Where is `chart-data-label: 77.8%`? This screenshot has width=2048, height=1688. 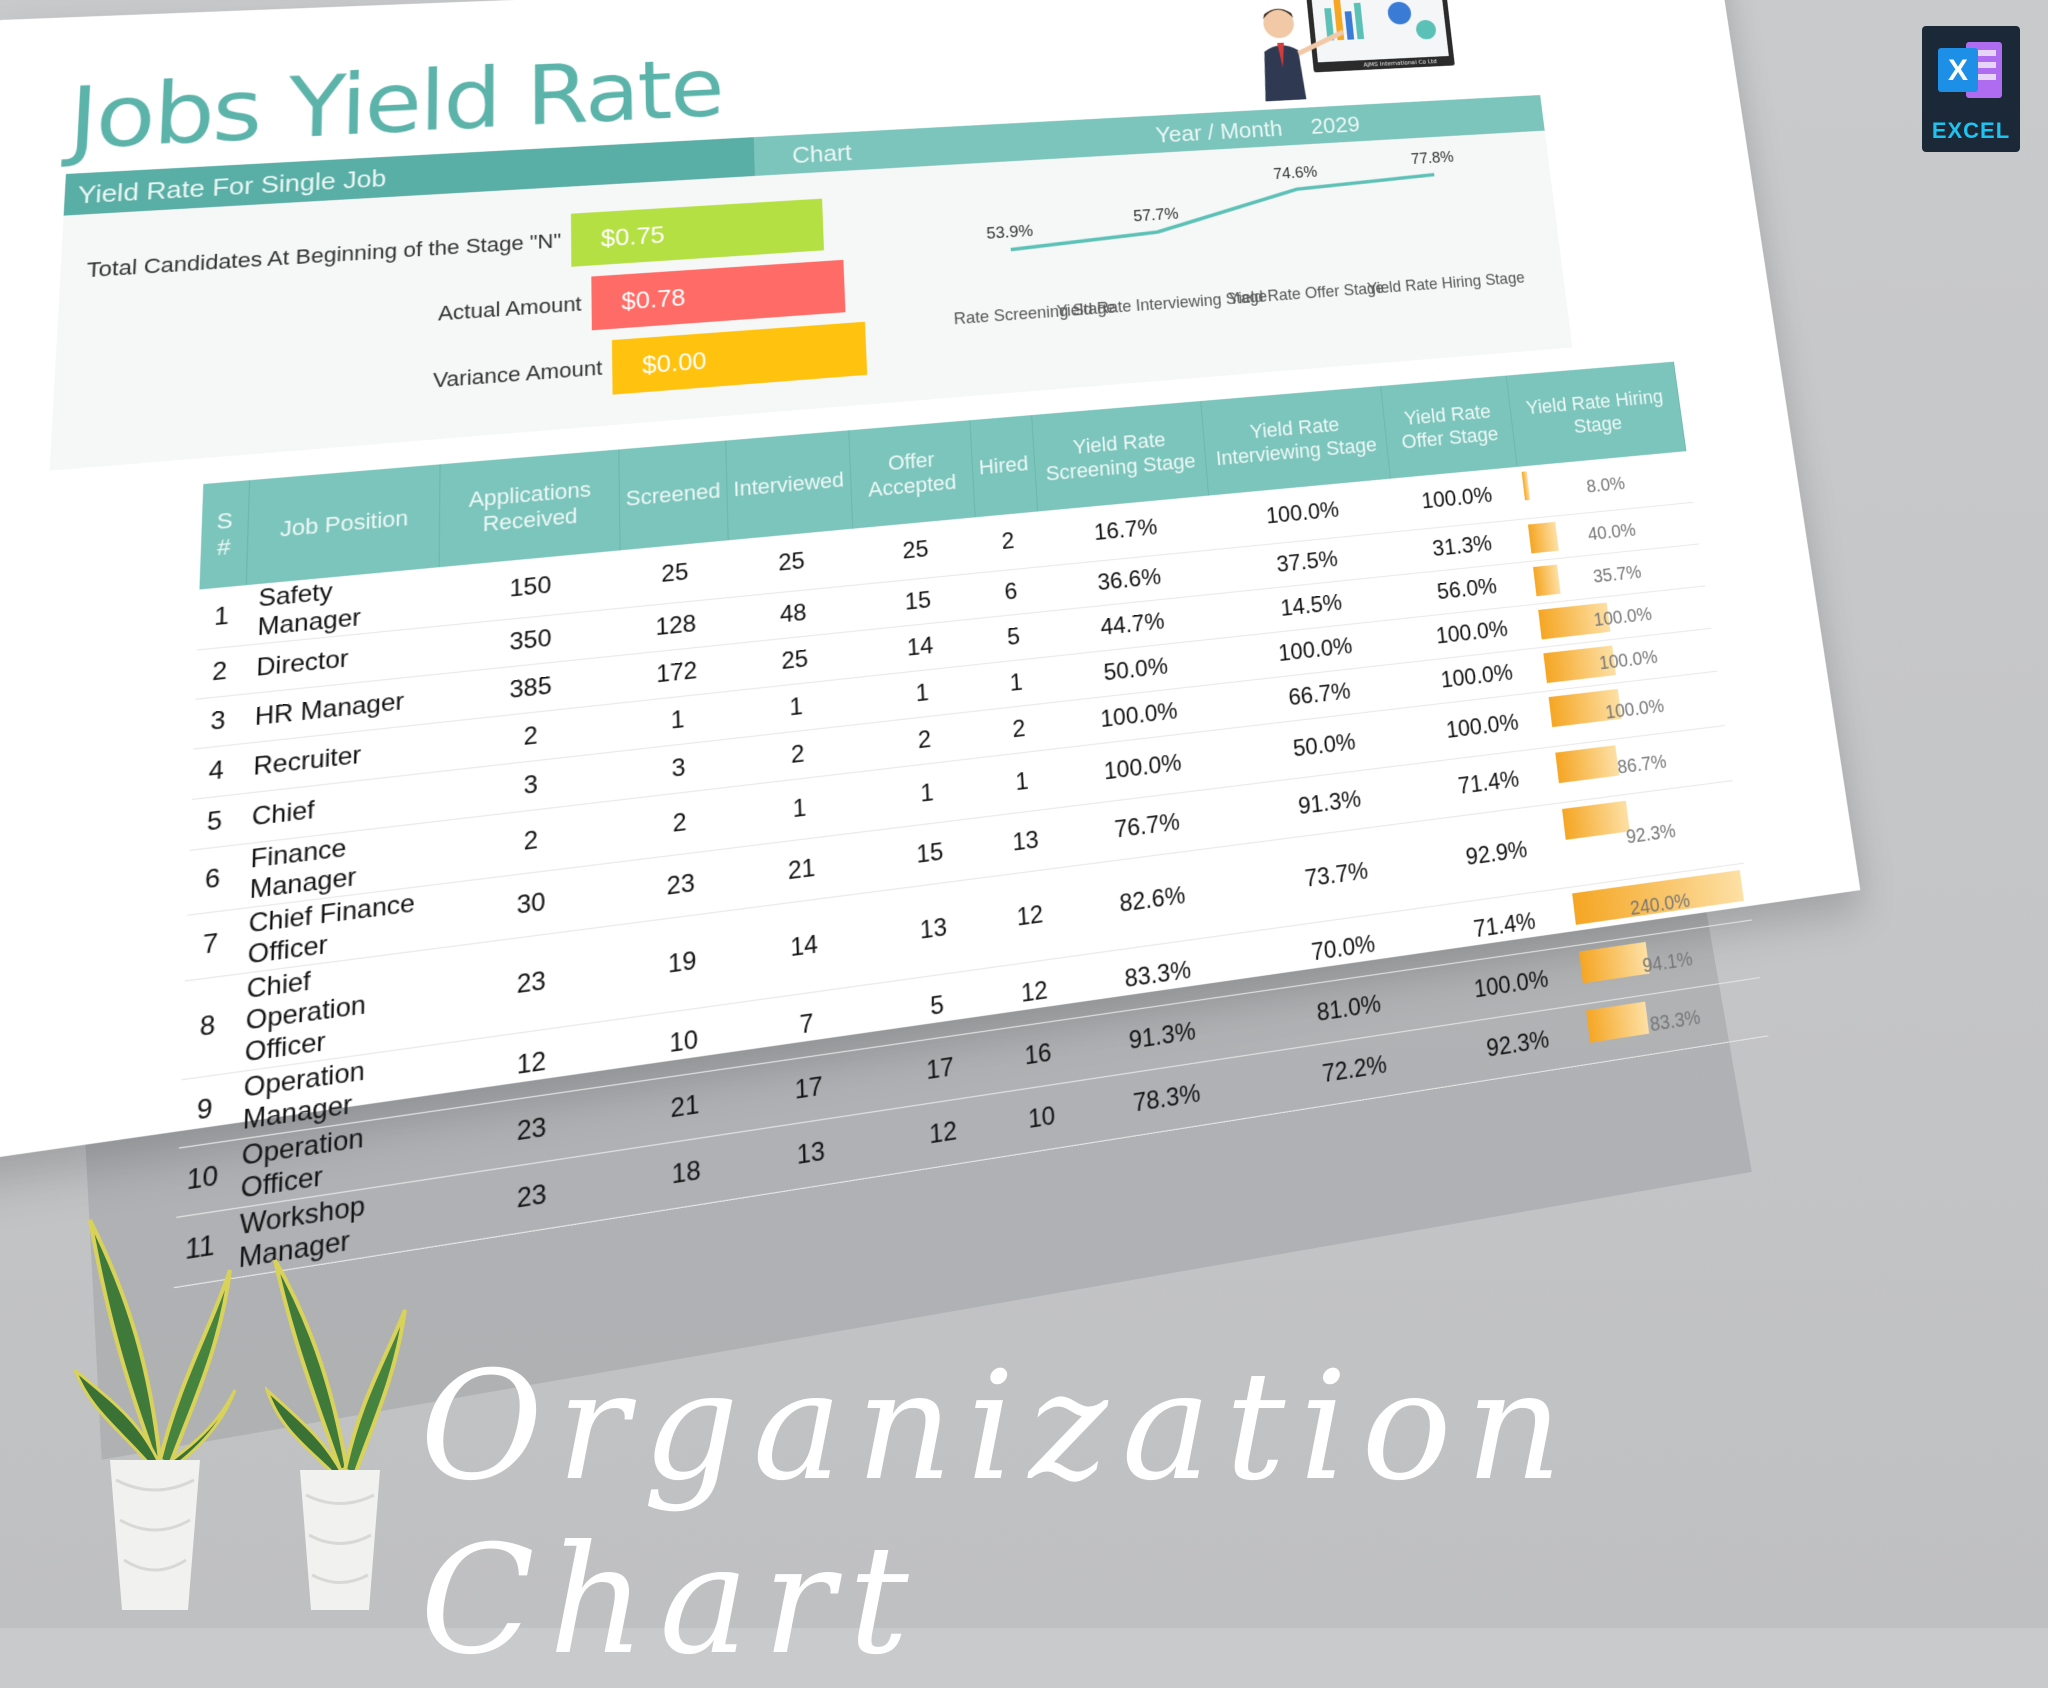
chart-data-label: 77.8% is located at coordinates (1432, 157).